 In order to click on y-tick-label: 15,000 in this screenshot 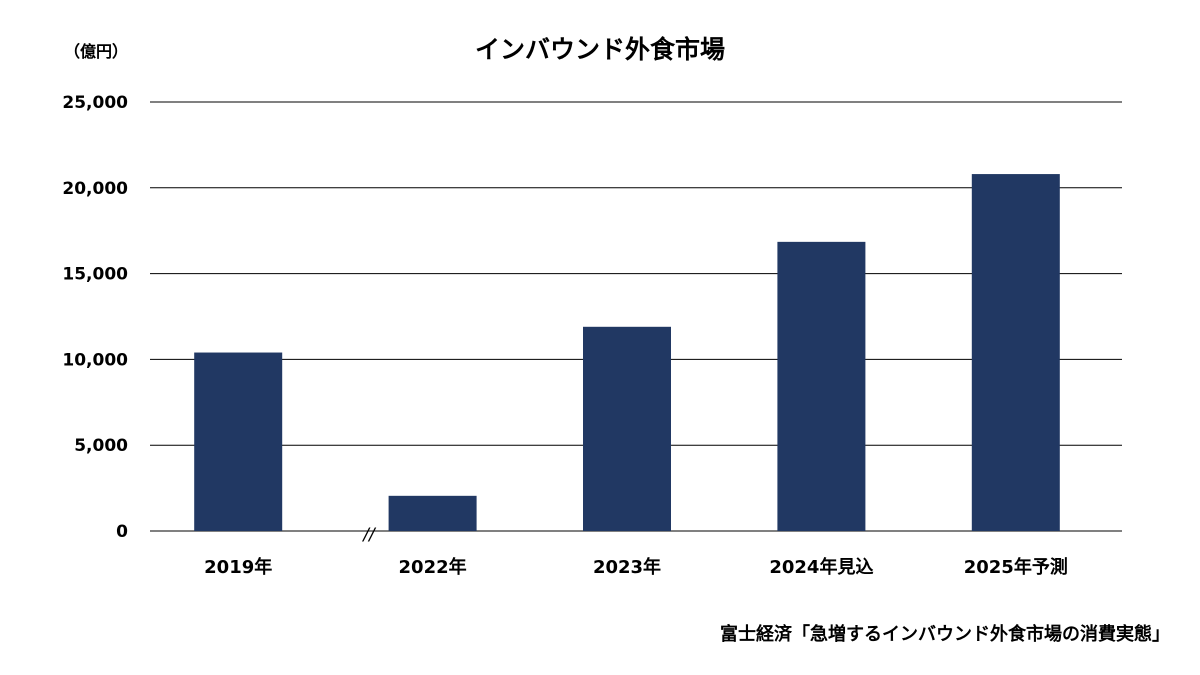, I will do `click(95, 275)`.